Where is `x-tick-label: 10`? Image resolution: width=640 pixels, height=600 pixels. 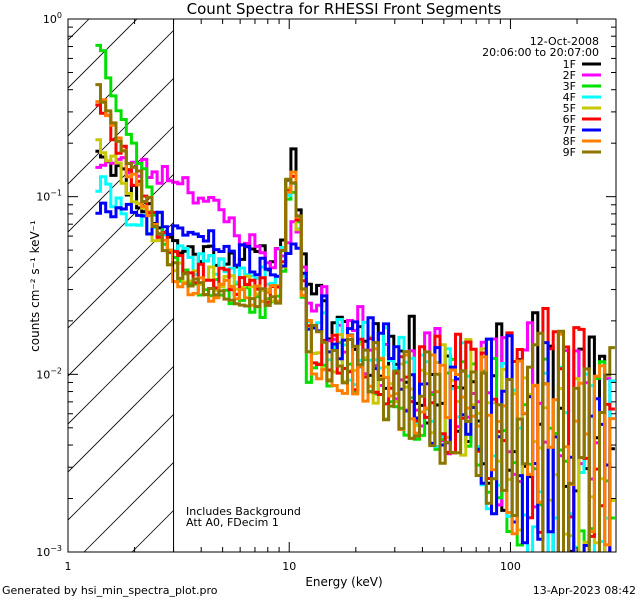 x-tick-label: 10 is located at coordinates (289, 566).